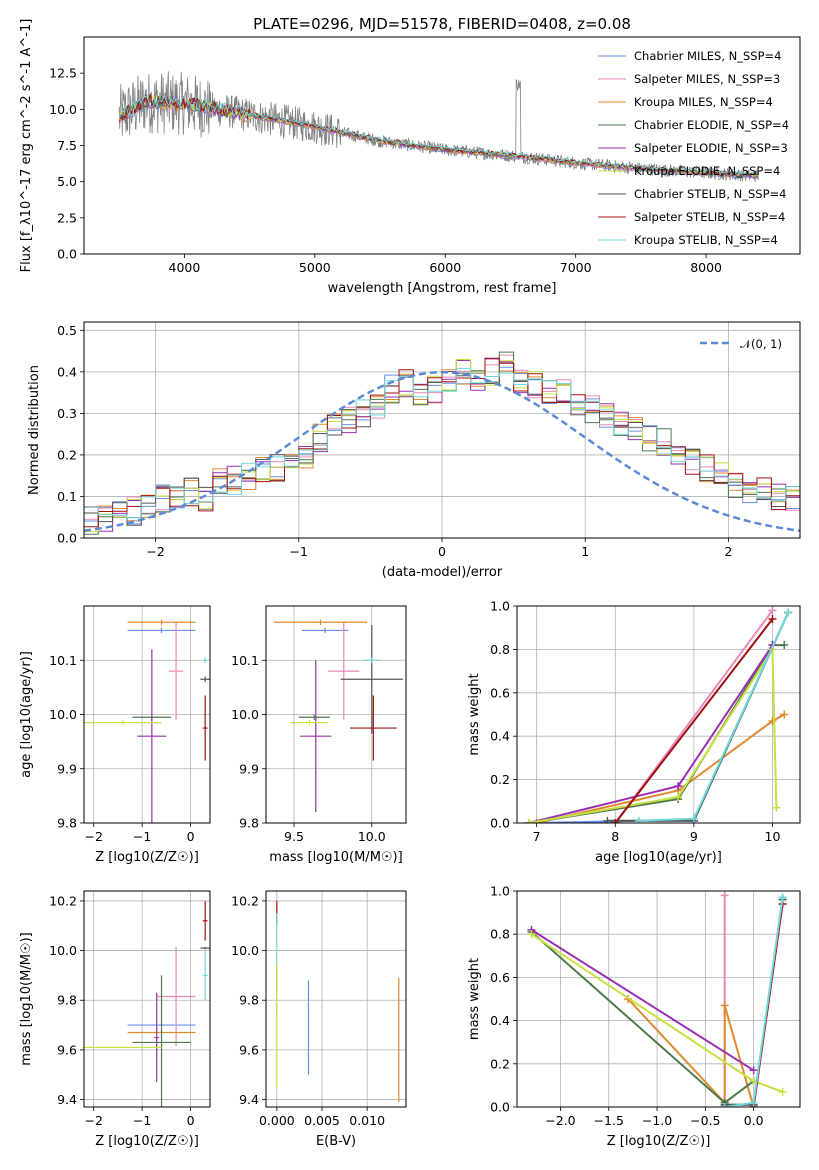 Image resolution: width=819 pixels, height=1170 pixels. Describe the element at coordinates (537, 836) in the screenshot. I see `x-tick-label: 7` at that location.